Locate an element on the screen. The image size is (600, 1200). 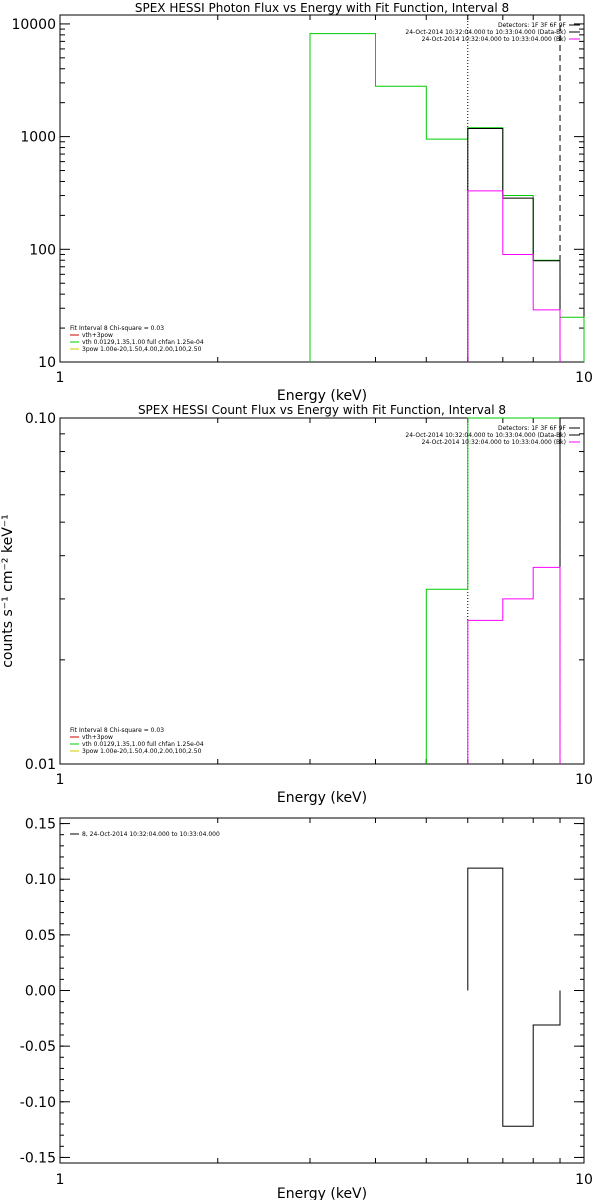
y-tick-label: -0.05 is located at coordinates (38, 1047).